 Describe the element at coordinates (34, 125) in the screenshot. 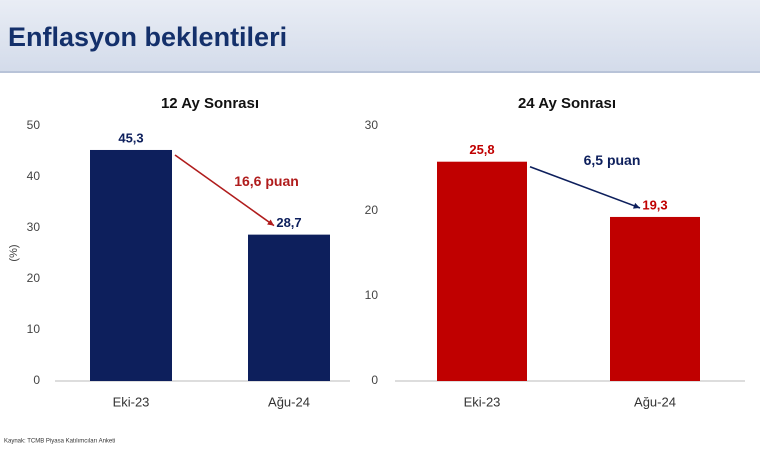

I see `y-tick-label: 50` at that location.